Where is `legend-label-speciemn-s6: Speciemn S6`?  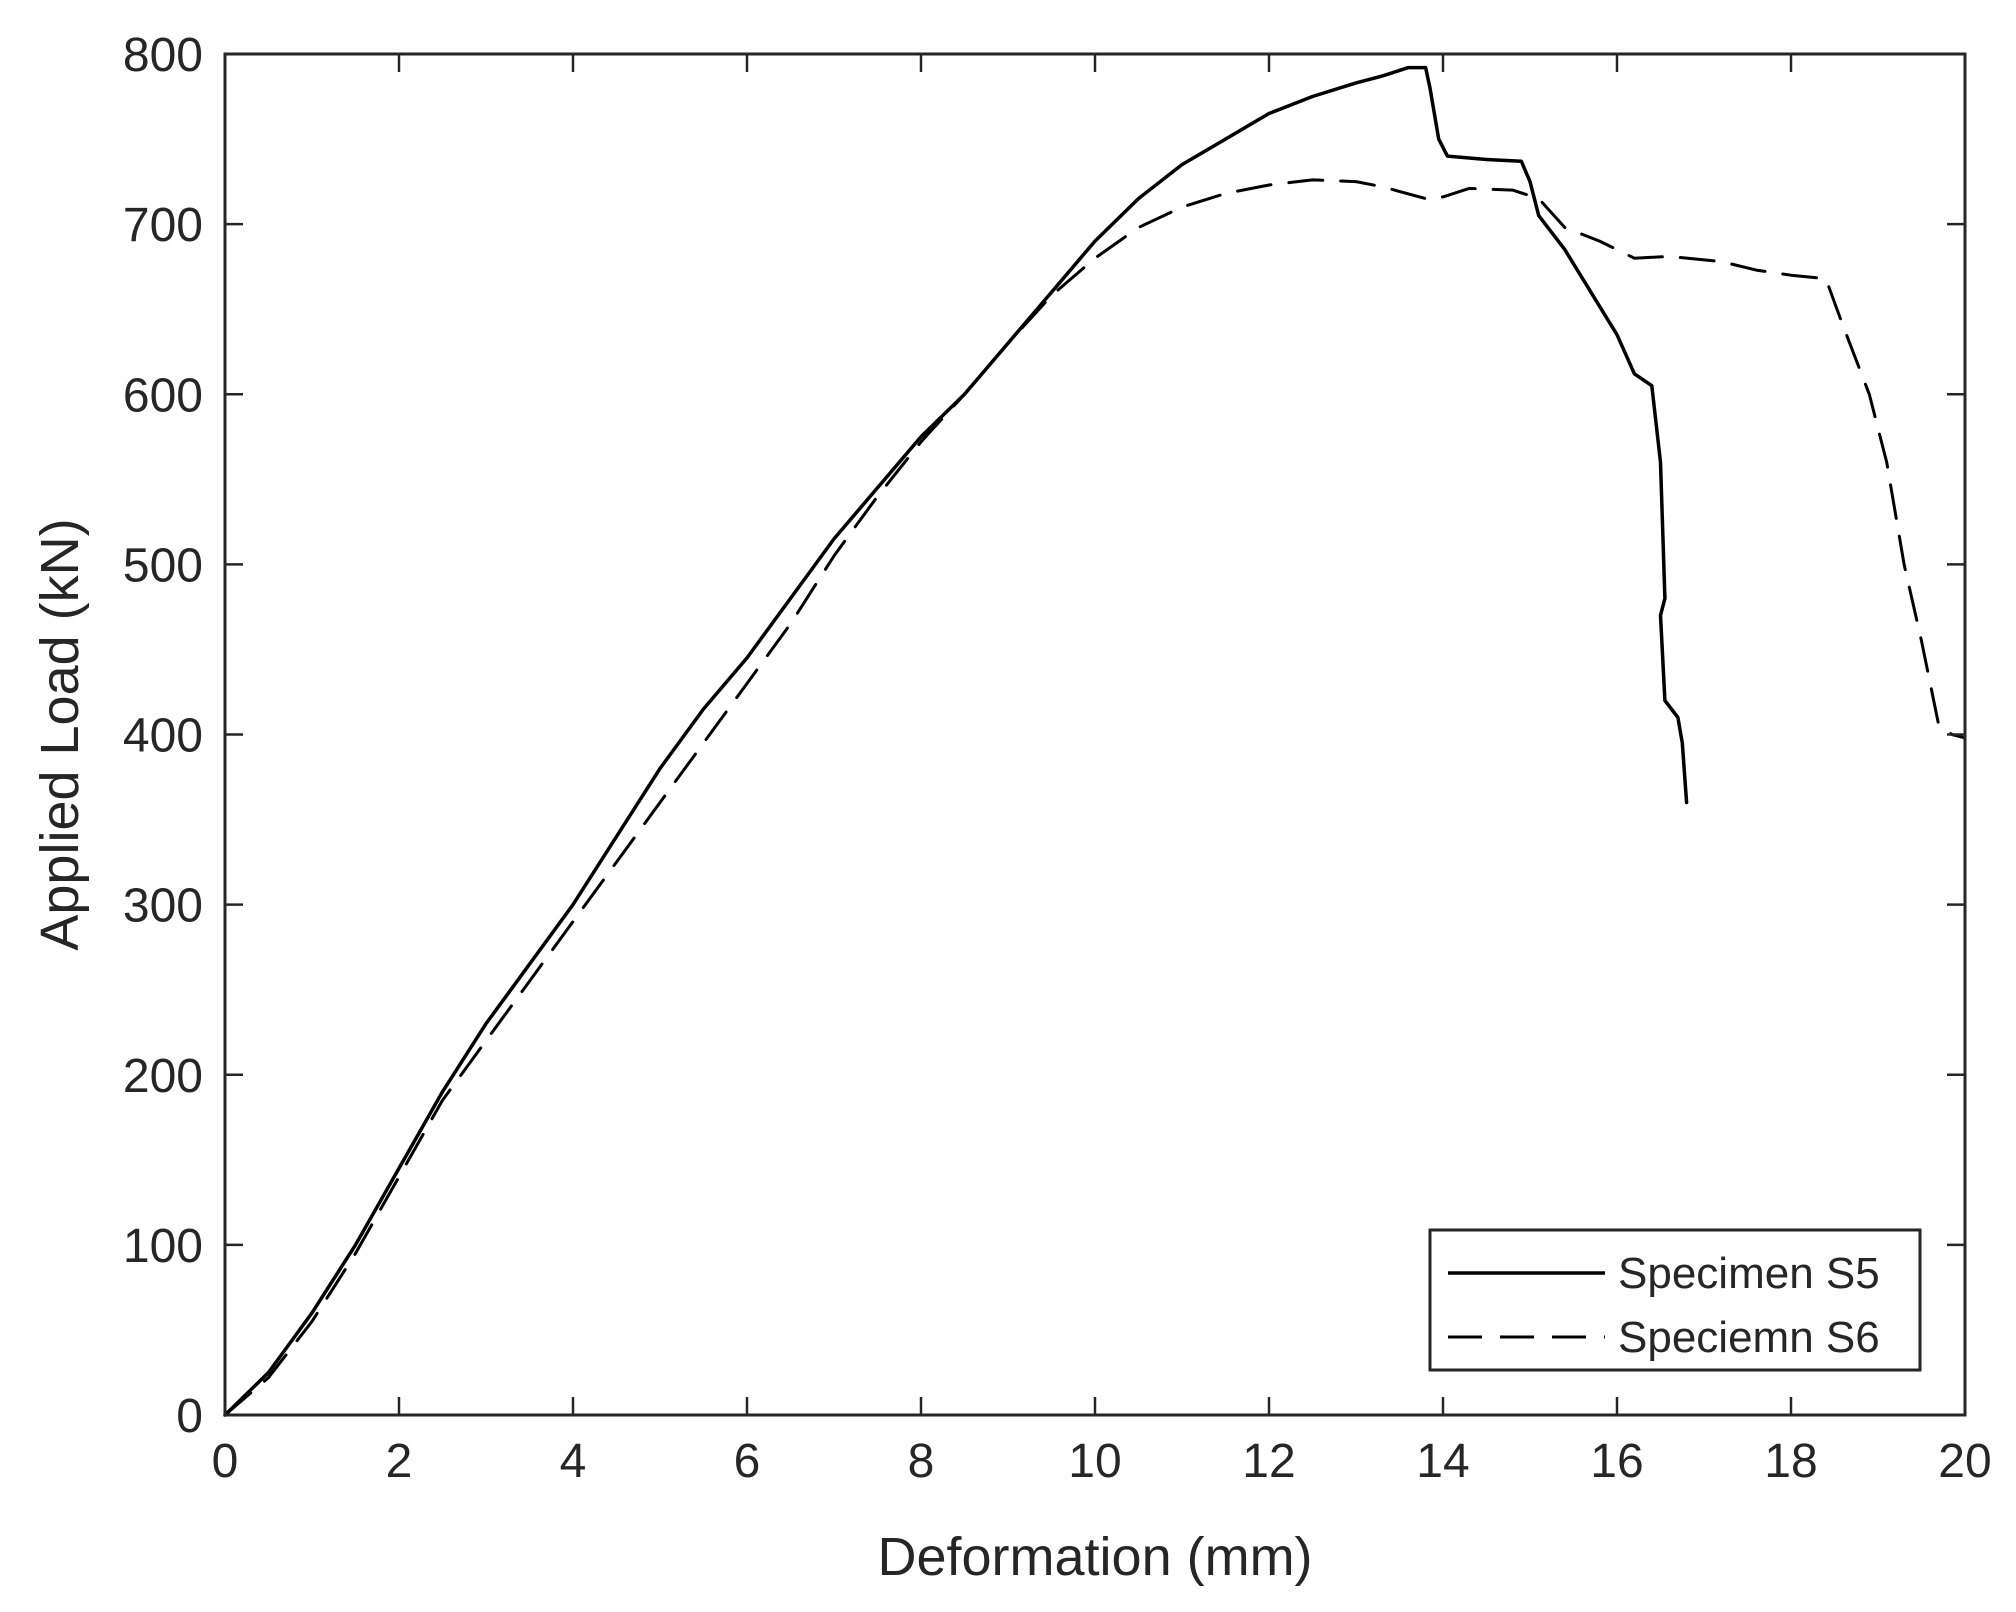
legend-label-speciemn-s6: Speciemn S6 is located at coordinates (1749, 1337).